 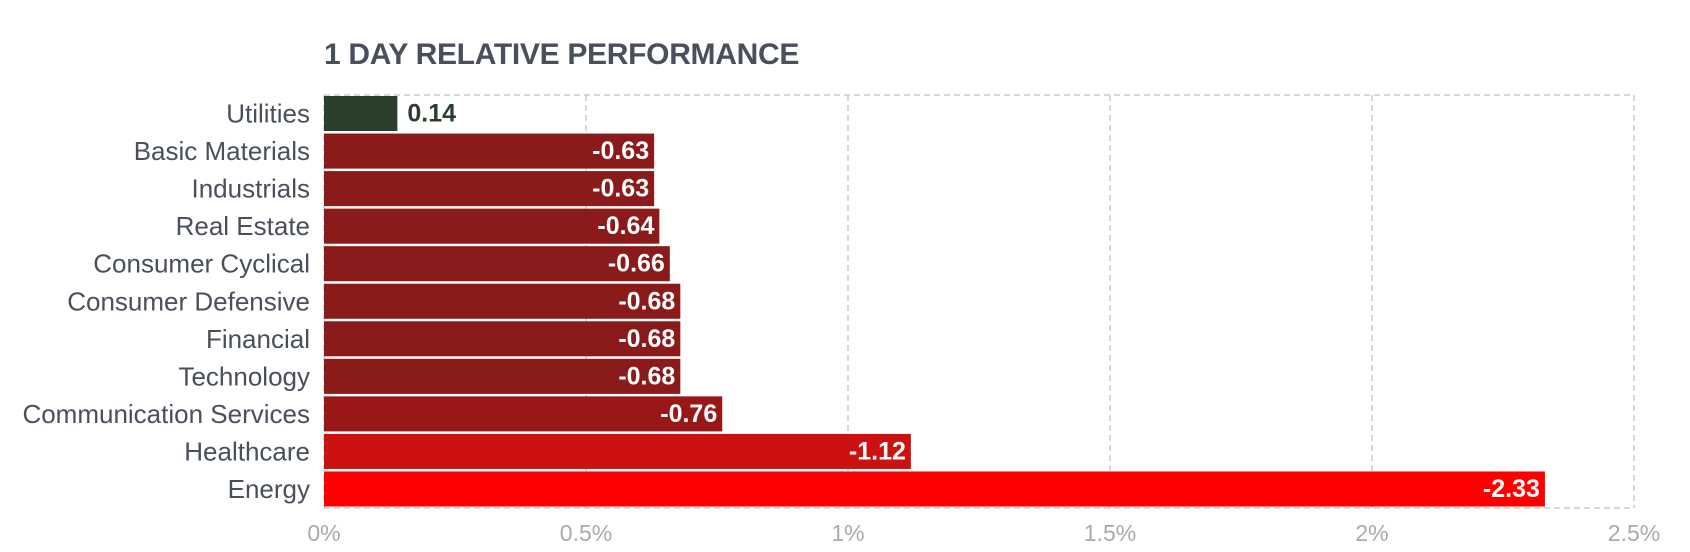 What do you see at coordinates (258, 339) in the screenshot?
I see `category-label: Financial` at bounding box center [258, 339].